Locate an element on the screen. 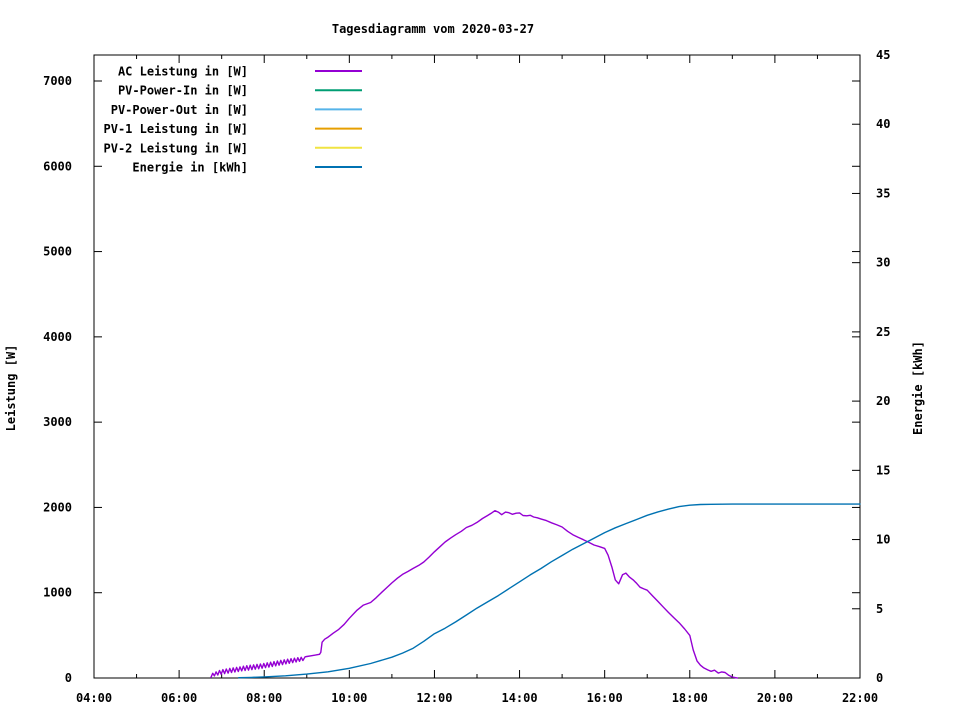  legend-label-energie-in-kwh: Energie in [kWh] is located at coordinates (190, 168).